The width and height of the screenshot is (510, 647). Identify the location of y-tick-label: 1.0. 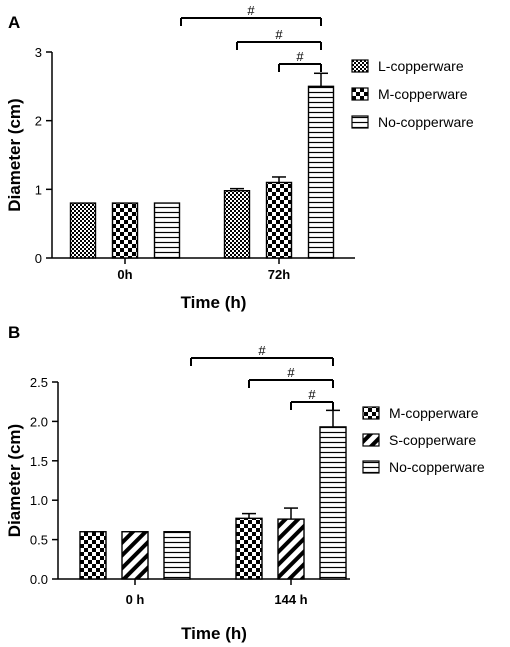
(39, 500).